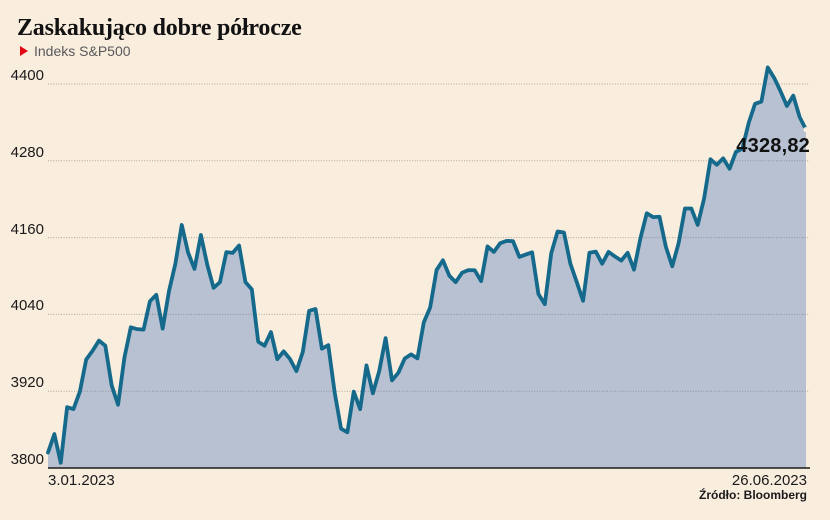  Describe the element at coordinates (27, 459) in the screenshot. I see `y-axis-tick-label: 3800` at that location.